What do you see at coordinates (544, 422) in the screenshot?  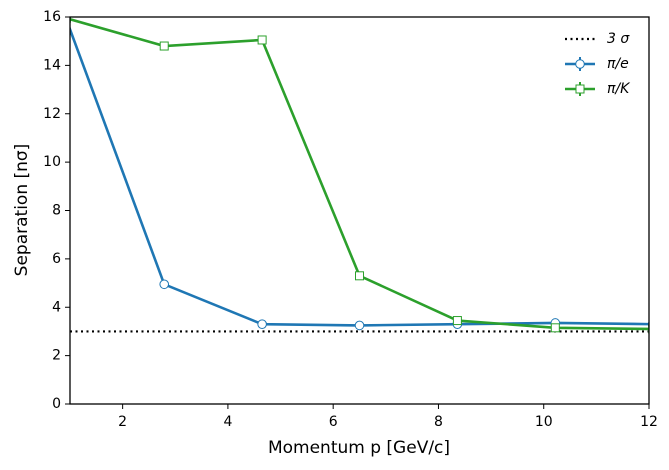 I see `x-tick-label: 10` at bounding box center [544, 422].